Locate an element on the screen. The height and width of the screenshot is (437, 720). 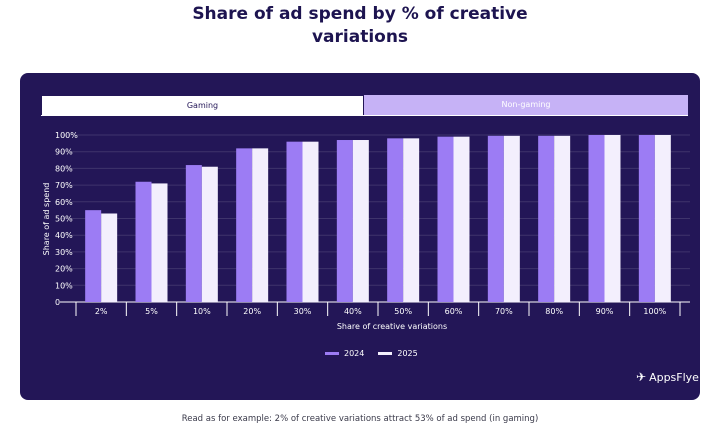
x-tick-label: 20% is located at coordinates (252, 311).